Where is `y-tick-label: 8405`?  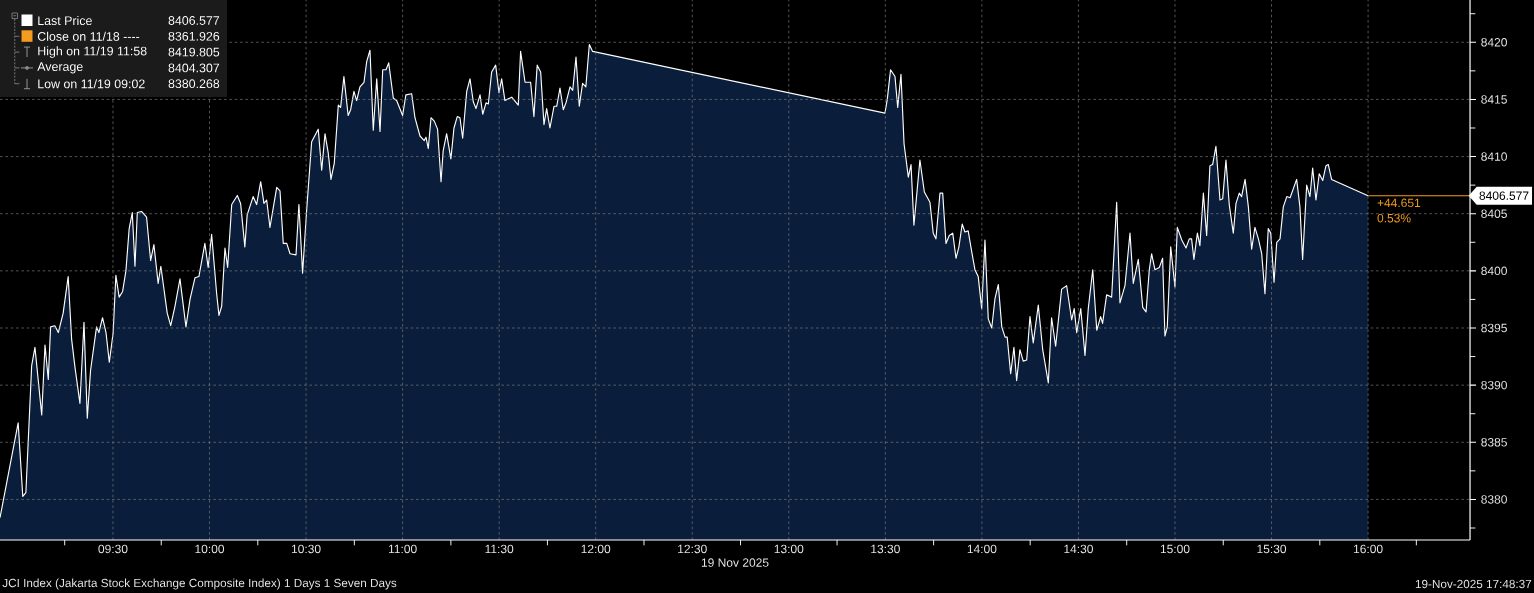 y-tick-label: 8405 is located at coordinates (1494, 213).